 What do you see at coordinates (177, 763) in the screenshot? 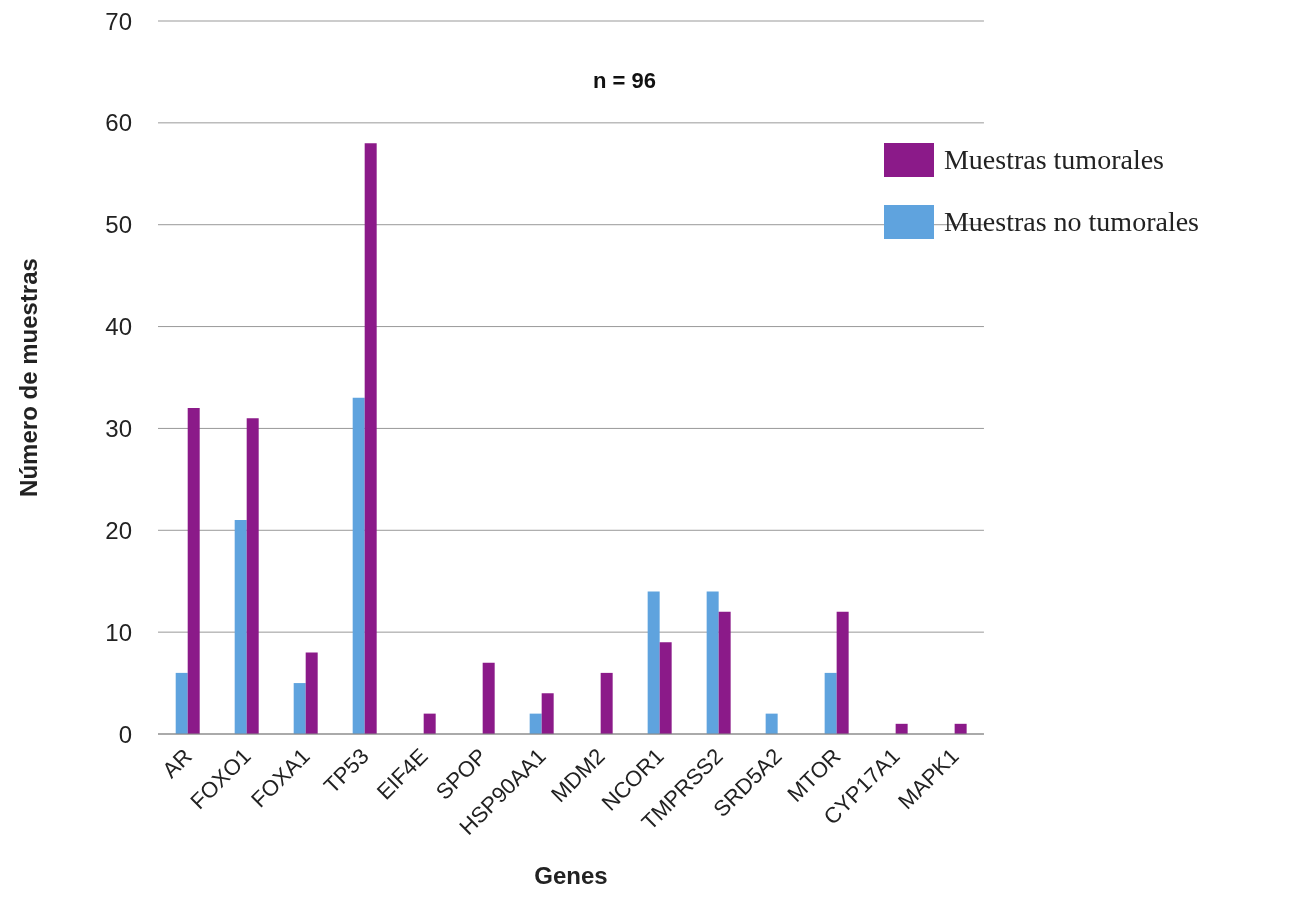
I see `x-tick-label: AR` at bounding box center [177, 763].